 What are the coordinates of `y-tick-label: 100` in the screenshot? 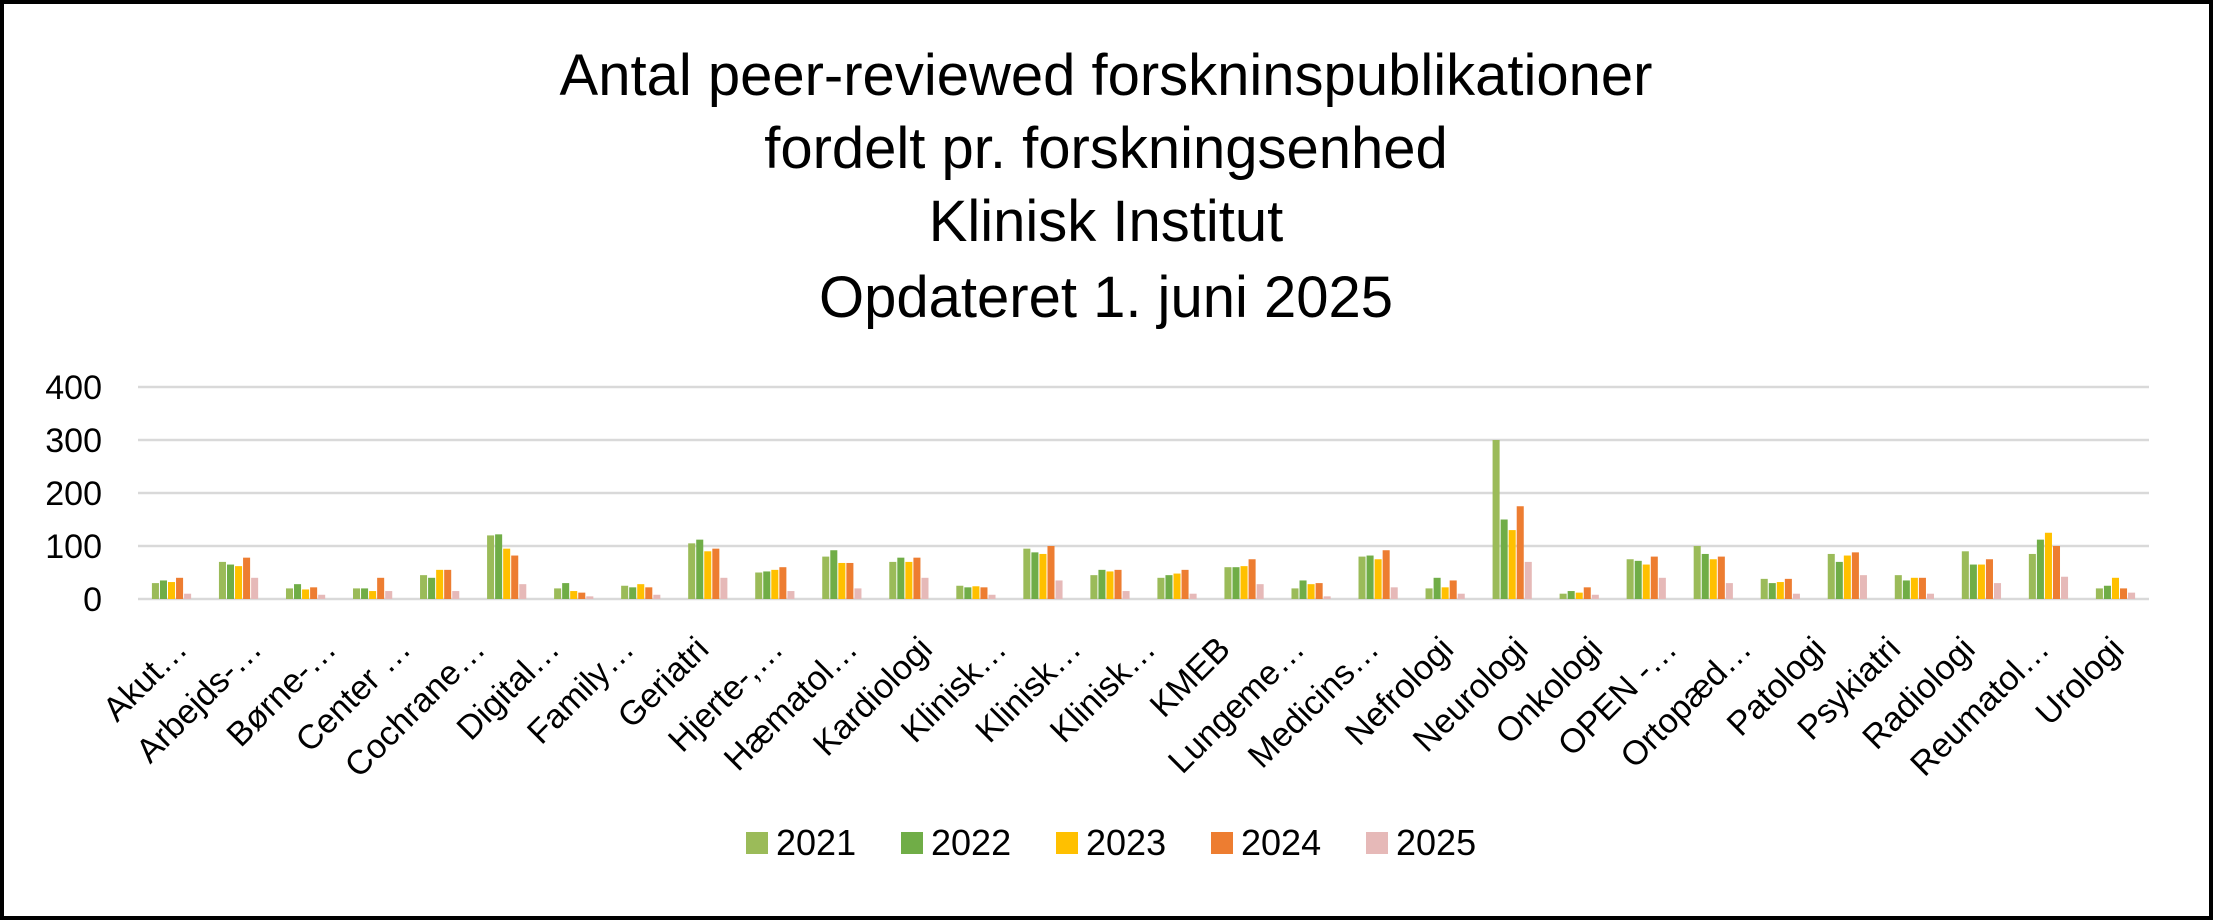 It's located at (73, 547).